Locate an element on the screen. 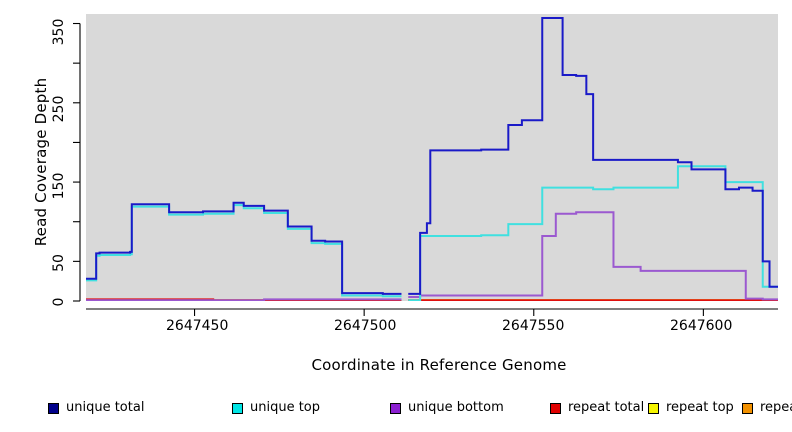  legend-label: repeat total is located at coordinates (606, 407).